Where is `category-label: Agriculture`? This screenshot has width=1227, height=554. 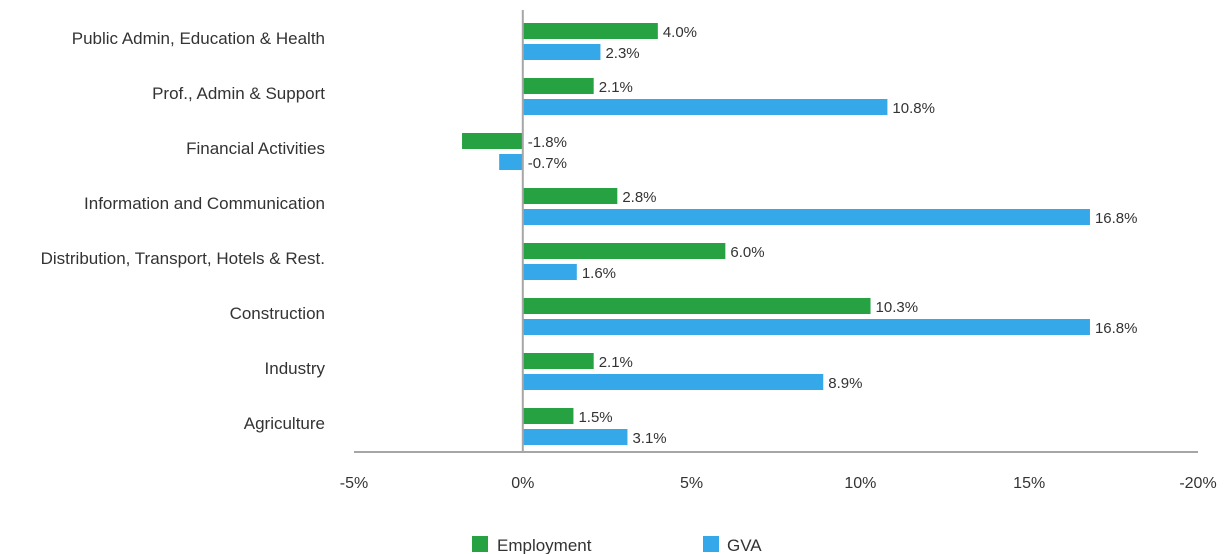 category-label: Agriculture is located at coordinates (284, 423).